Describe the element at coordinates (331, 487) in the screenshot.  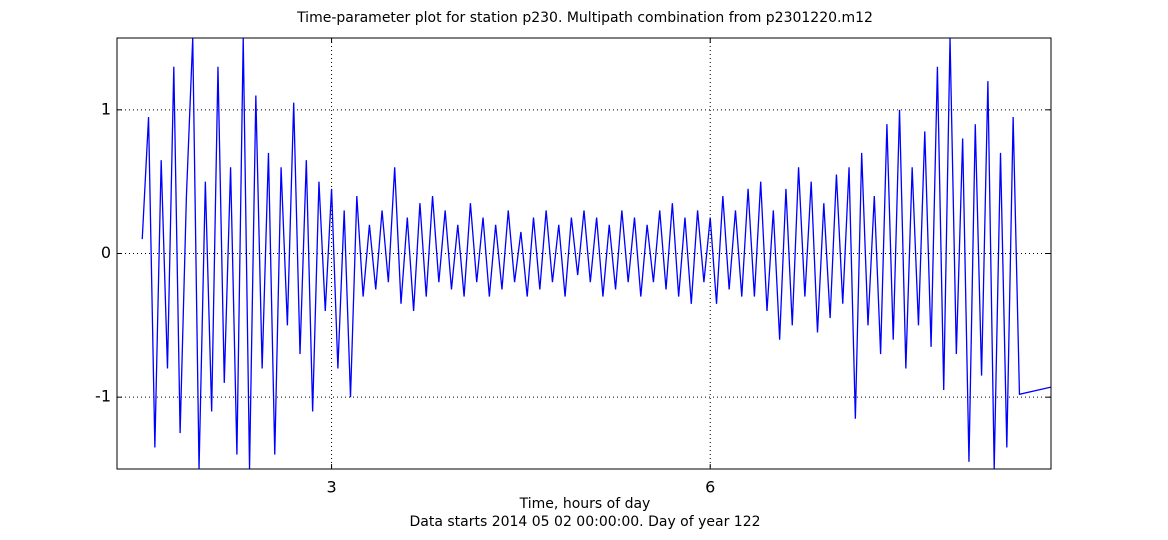
I see `x-tick-label: 3` at that location.